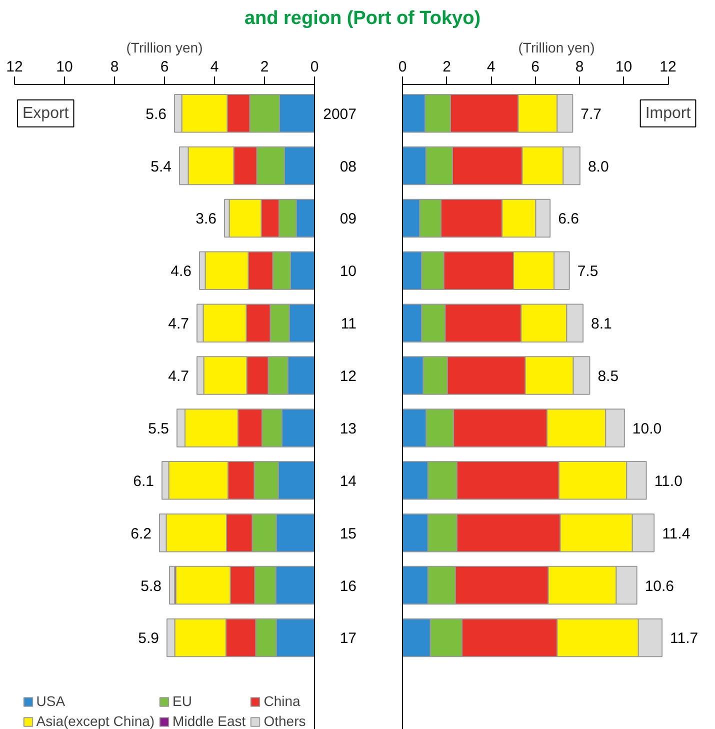 Image resolution: width=715 pixels, height=729 pixels. I want to click on y-tick-label: 14, so click(348, 481).